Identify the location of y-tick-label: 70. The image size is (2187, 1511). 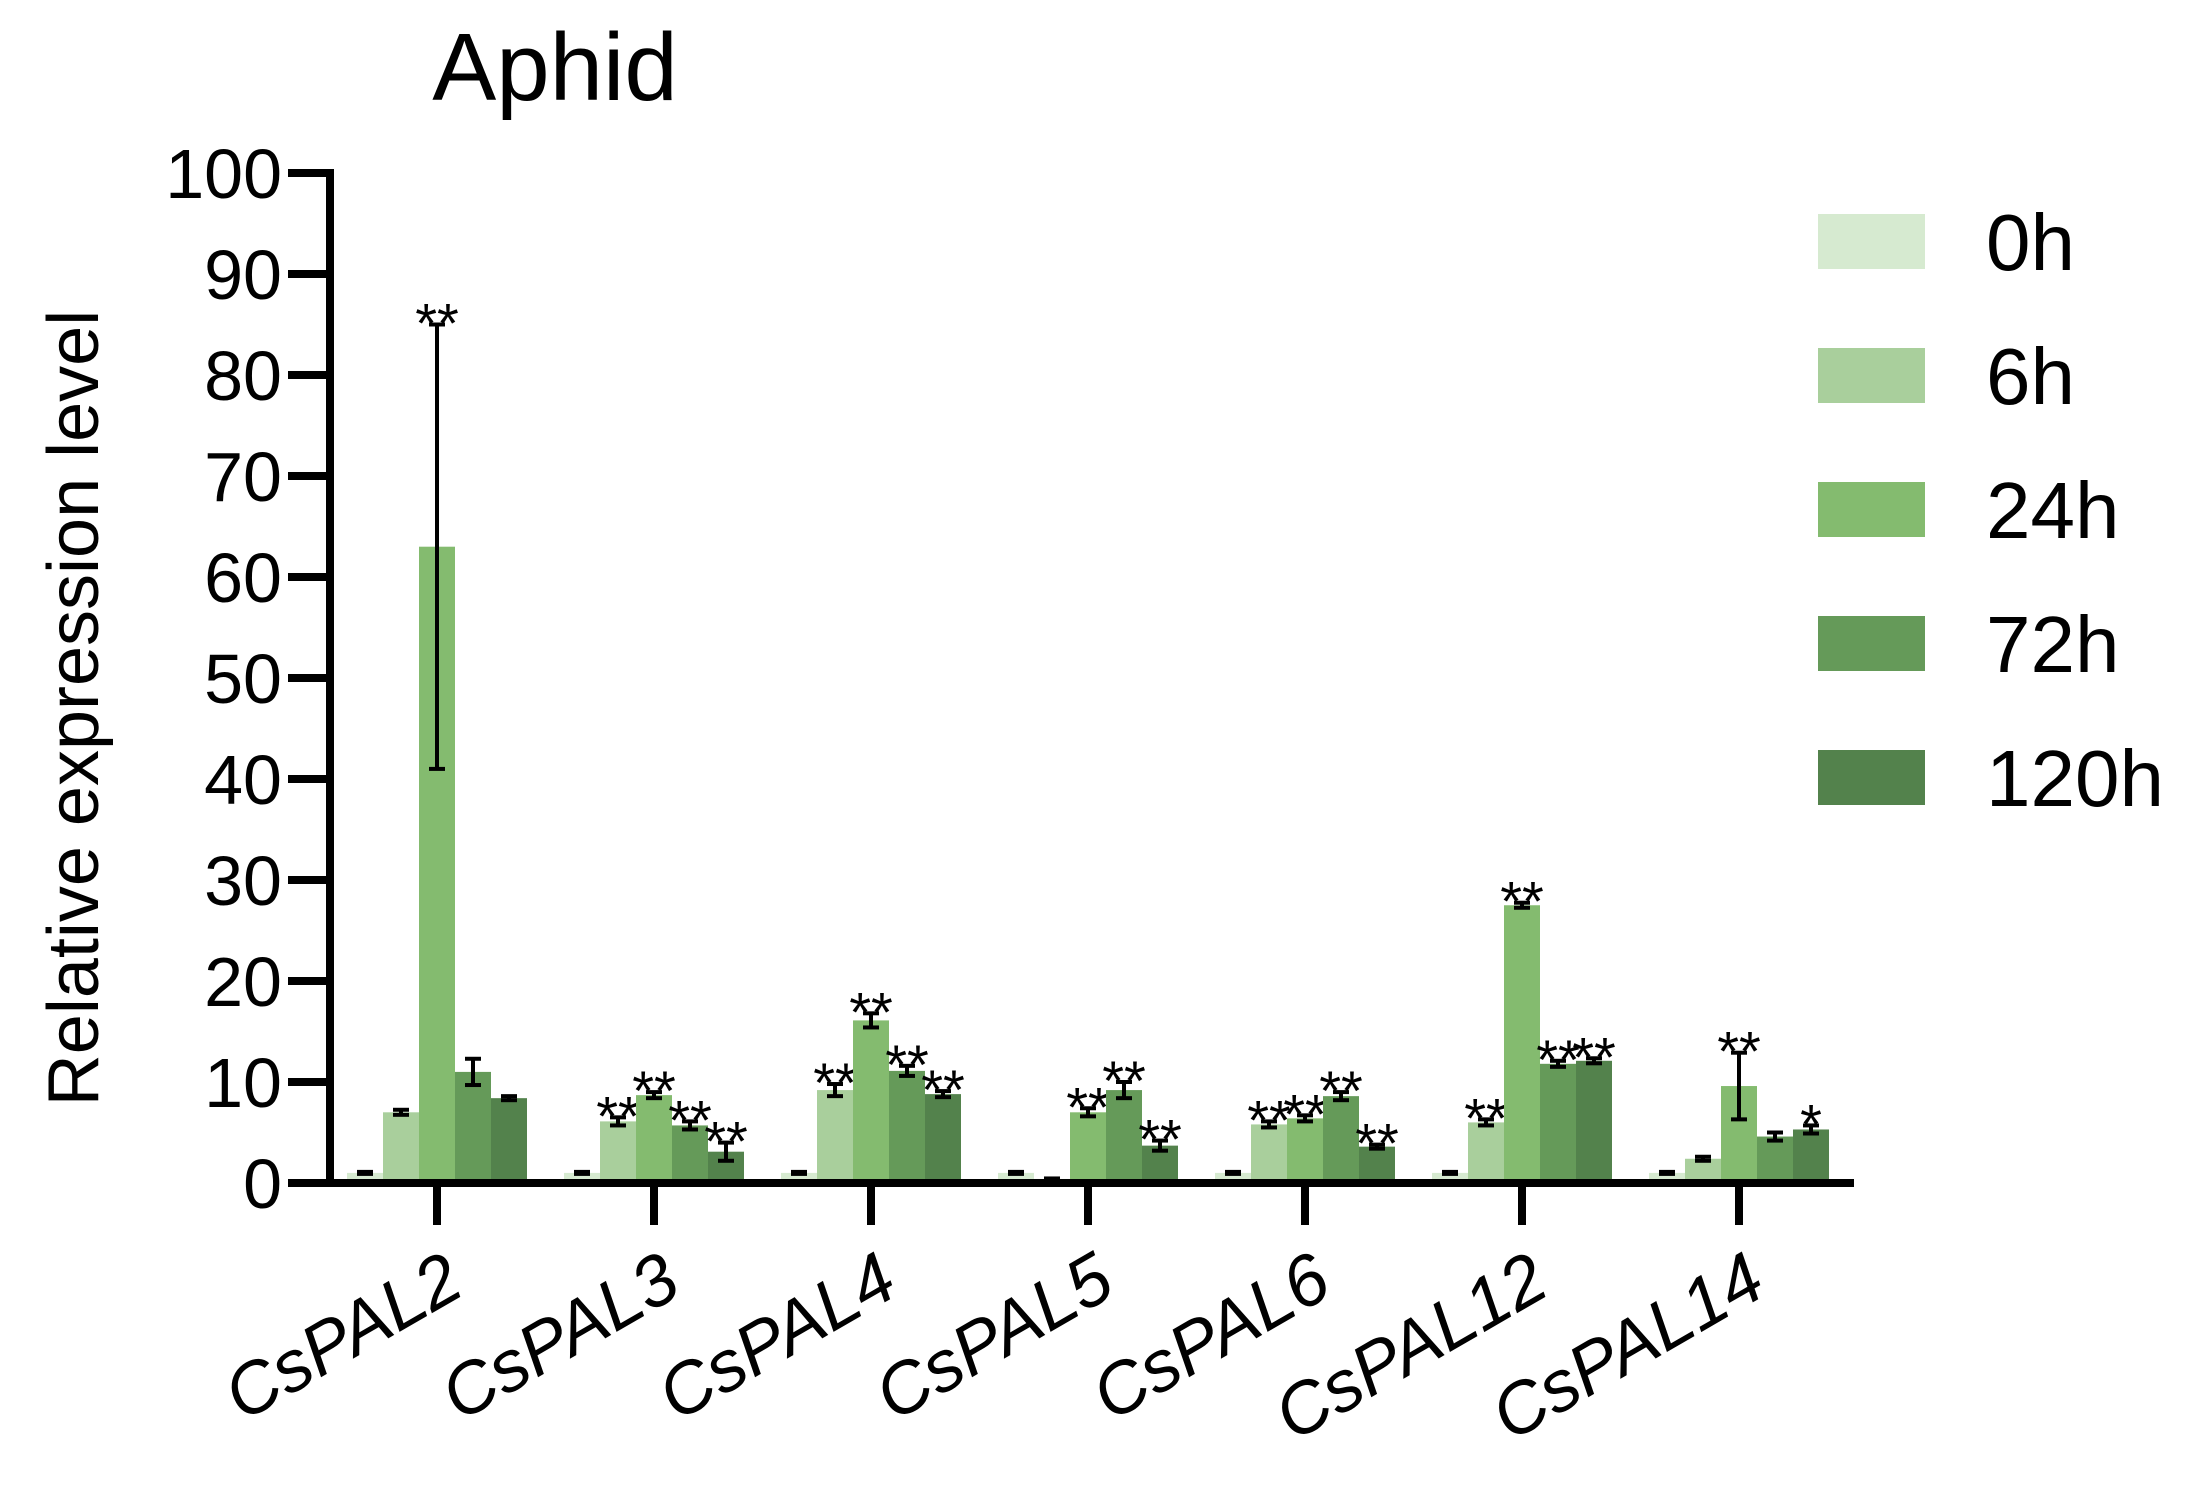
(243, 477).